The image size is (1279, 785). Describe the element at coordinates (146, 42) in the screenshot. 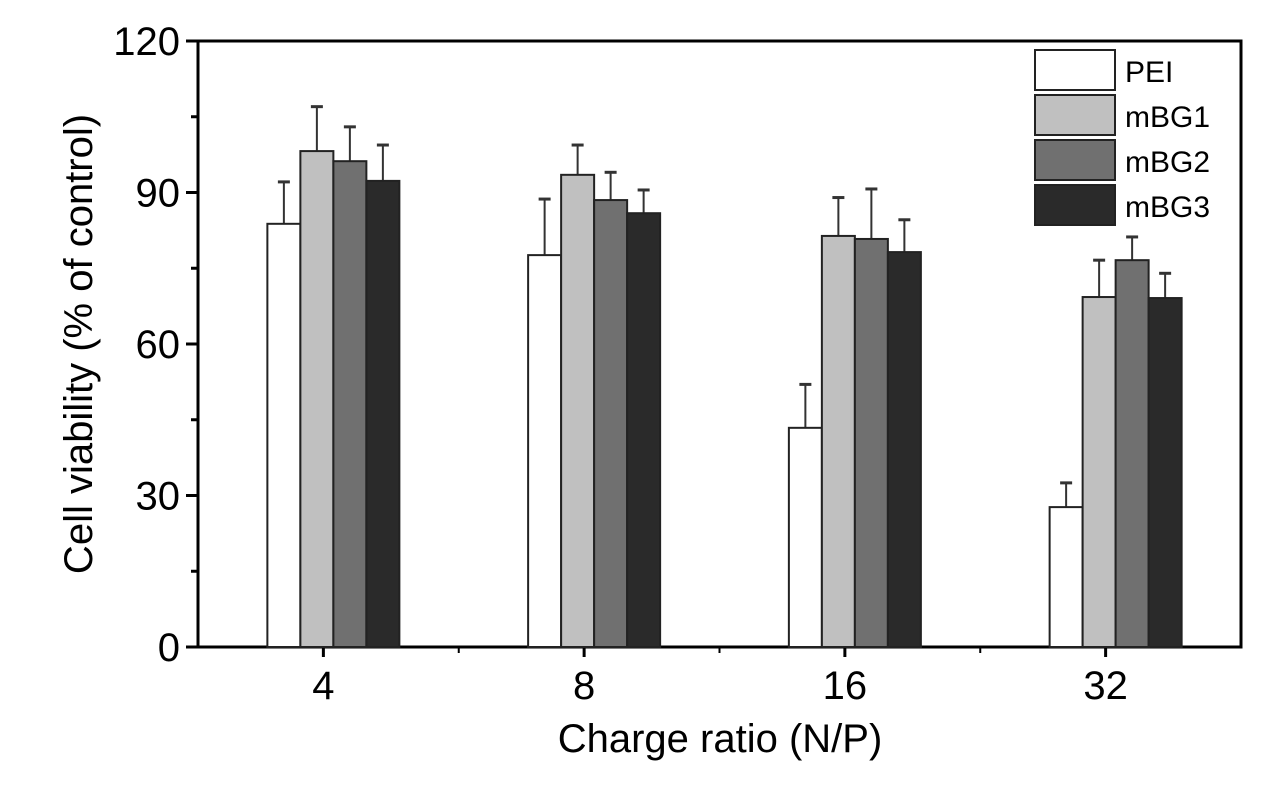

I see `y-tick-label: 120` at that location.